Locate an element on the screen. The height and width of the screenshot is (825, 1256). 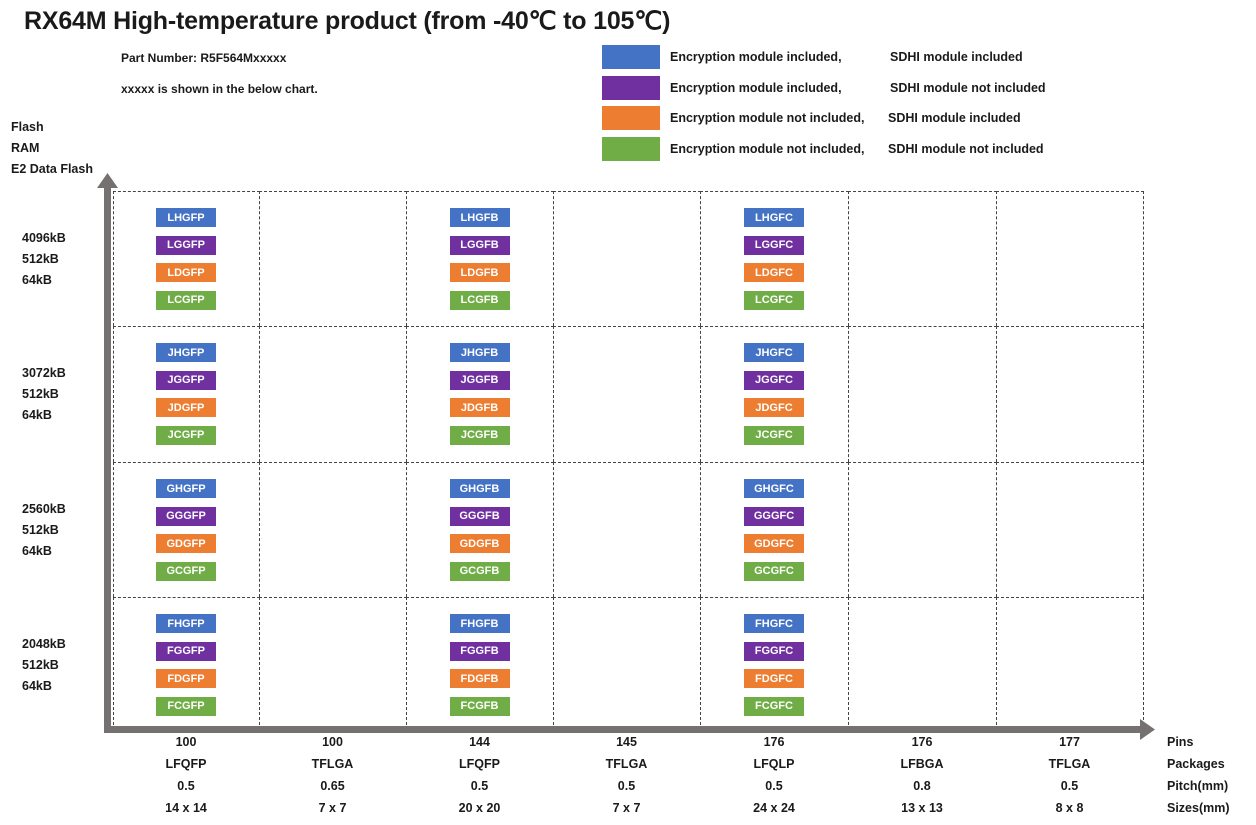
x-axis-column-label: 145 is located at coordinates (626, 742).